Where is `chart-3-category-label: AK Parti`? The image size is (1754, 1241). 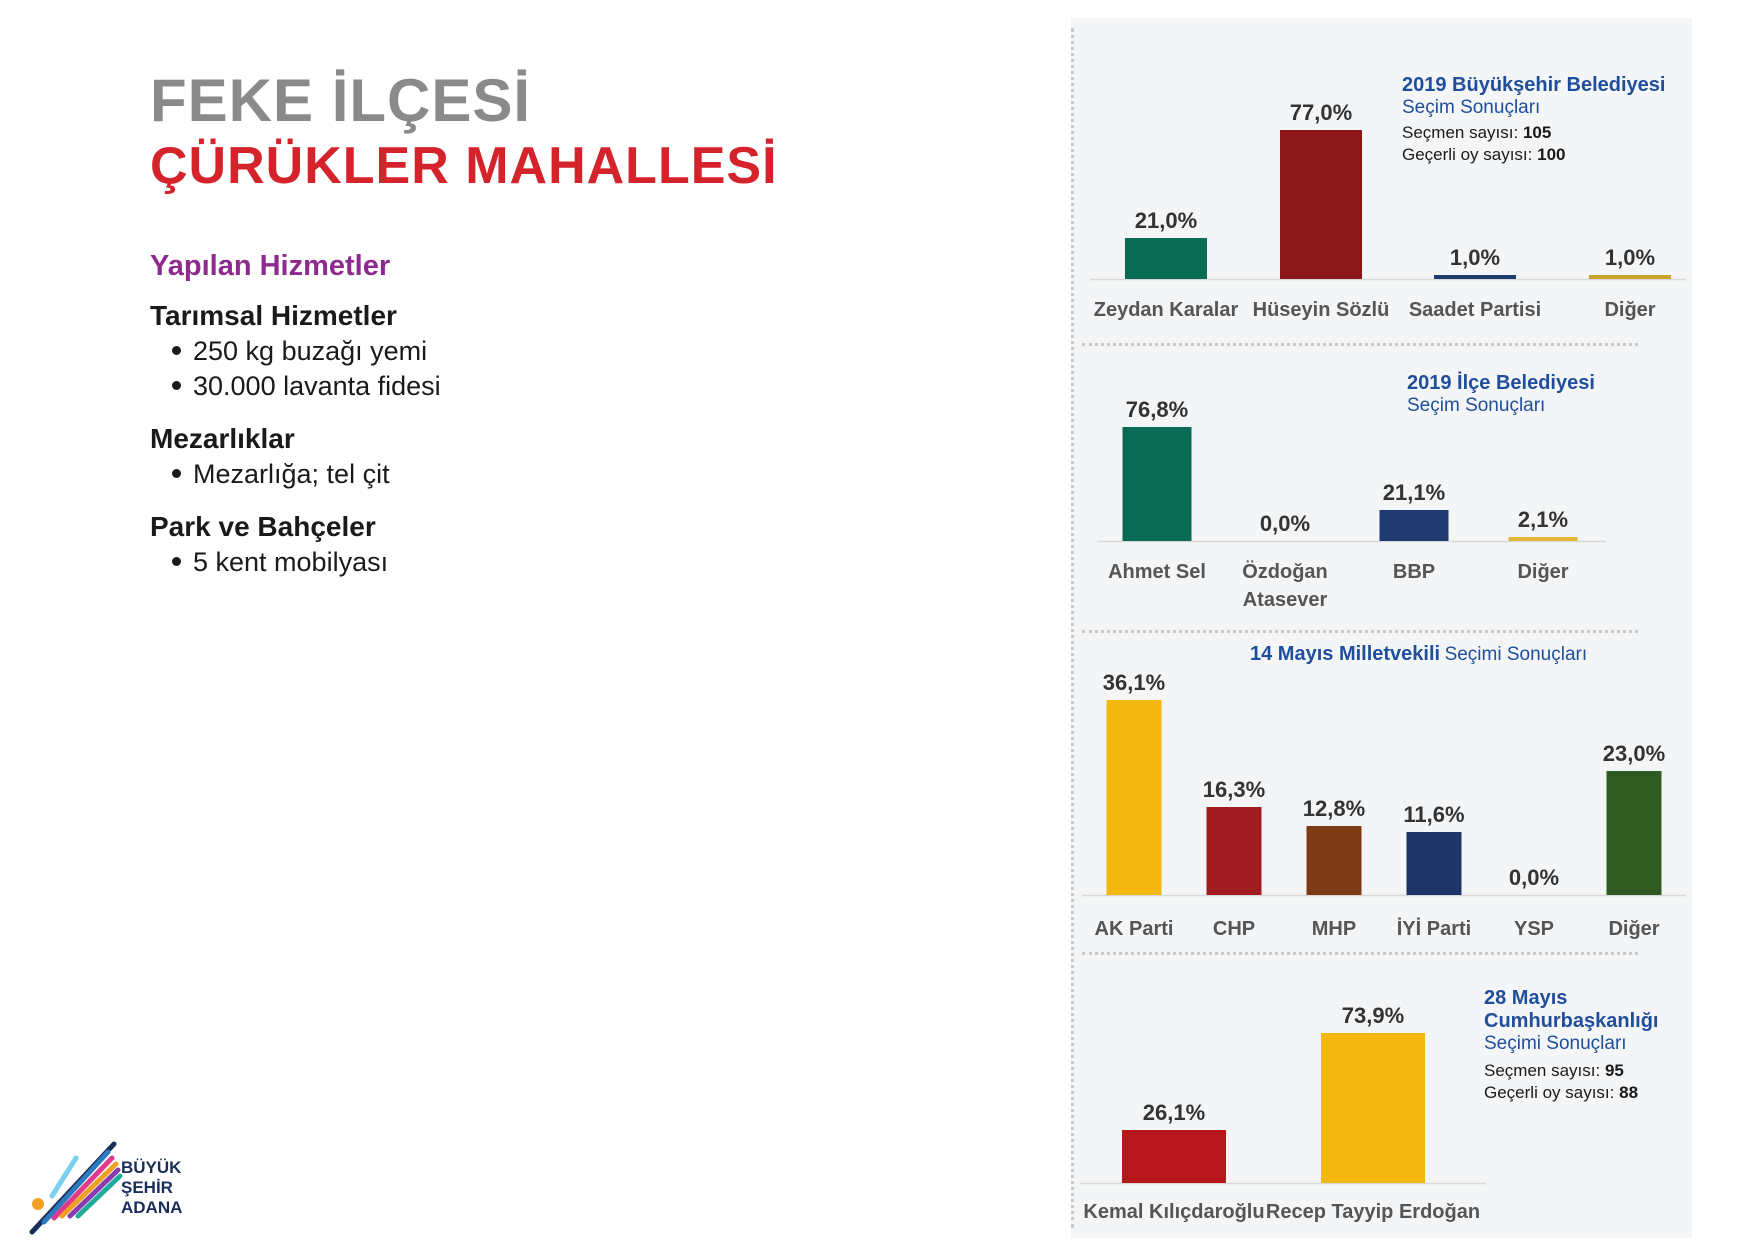 chart-3-category-label: AK Parti is located at coordinates (1134, 929).